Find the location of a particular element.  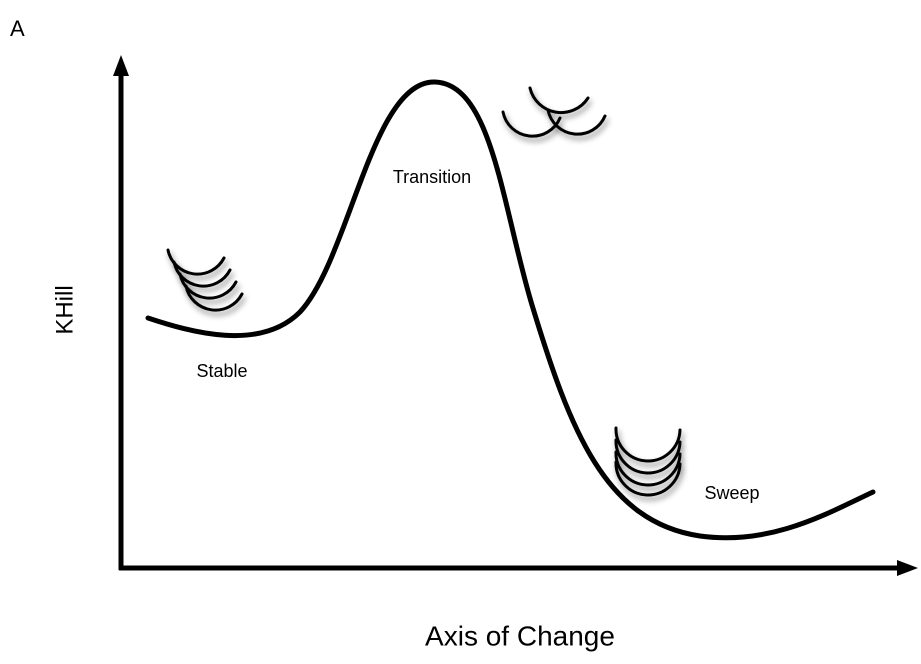

annotation: Stable is located at coordinates (221, 371).